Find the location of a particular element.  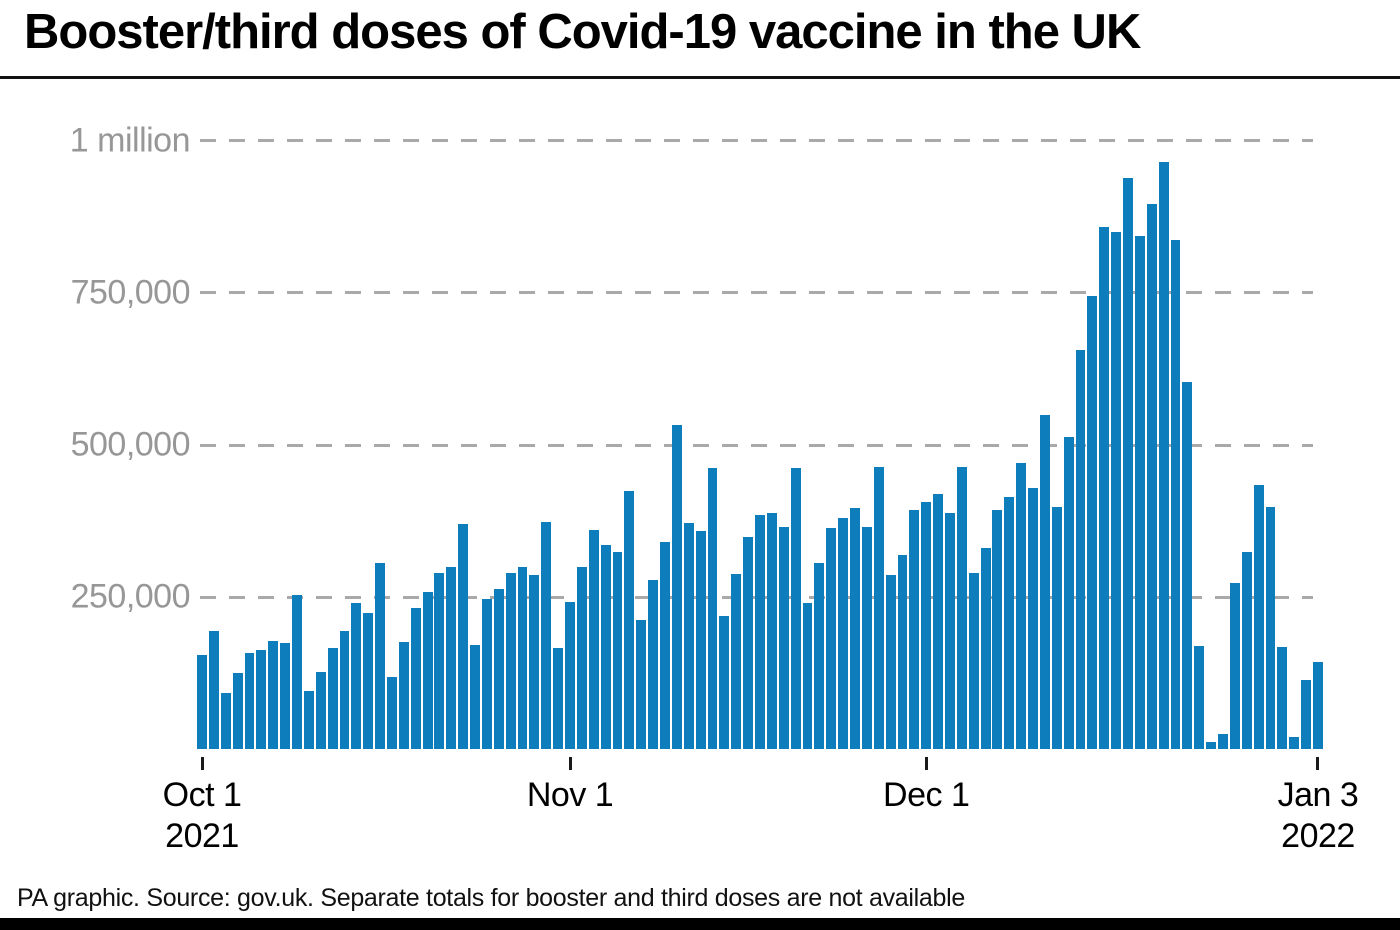

title-divider is located at coordinates (700, 77).